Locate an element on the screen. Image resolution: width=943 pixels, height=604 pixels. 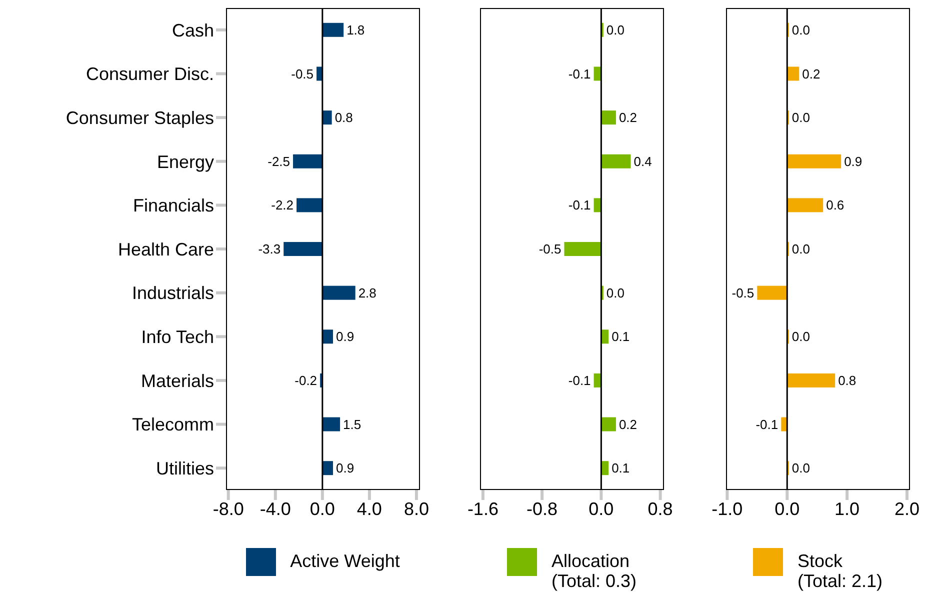
y-tick-label: Cash is located at coordinates (193, 30).